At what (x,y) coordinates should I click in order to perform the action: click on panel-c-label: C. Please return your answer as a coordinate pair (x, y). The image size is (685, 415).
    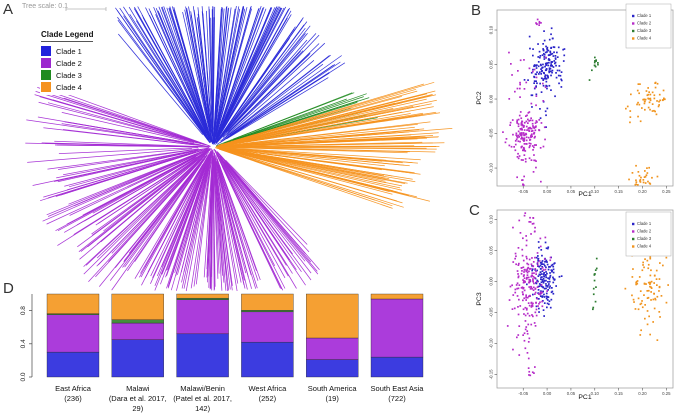
    Looking at the image, I should click on (474, 210).